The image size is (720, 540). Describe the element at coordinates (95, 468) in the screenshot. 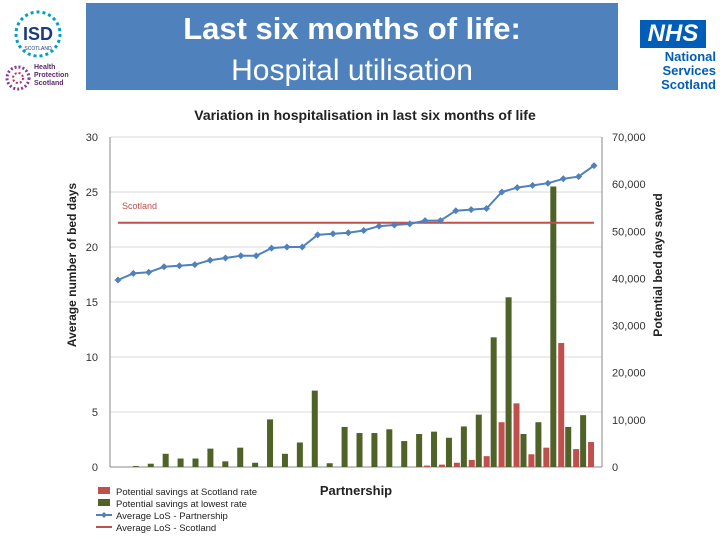

I see `y-tick-label: 0` at that location.